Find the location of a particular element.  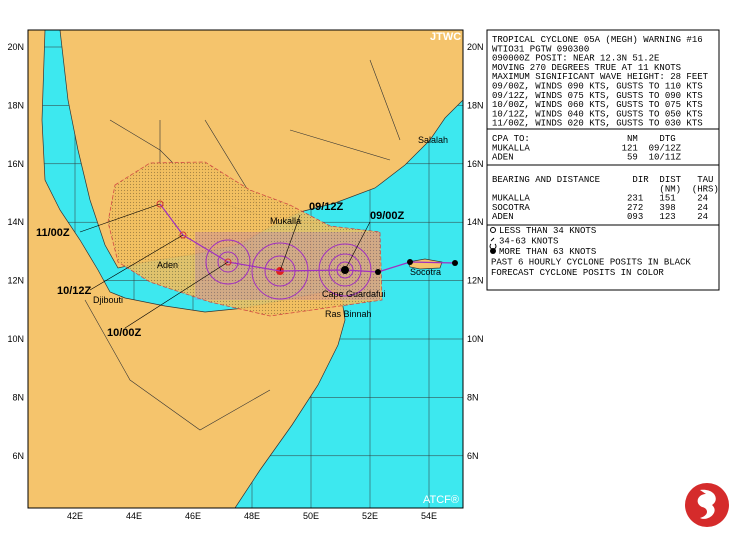

logo is located at coordinates (707, 505).